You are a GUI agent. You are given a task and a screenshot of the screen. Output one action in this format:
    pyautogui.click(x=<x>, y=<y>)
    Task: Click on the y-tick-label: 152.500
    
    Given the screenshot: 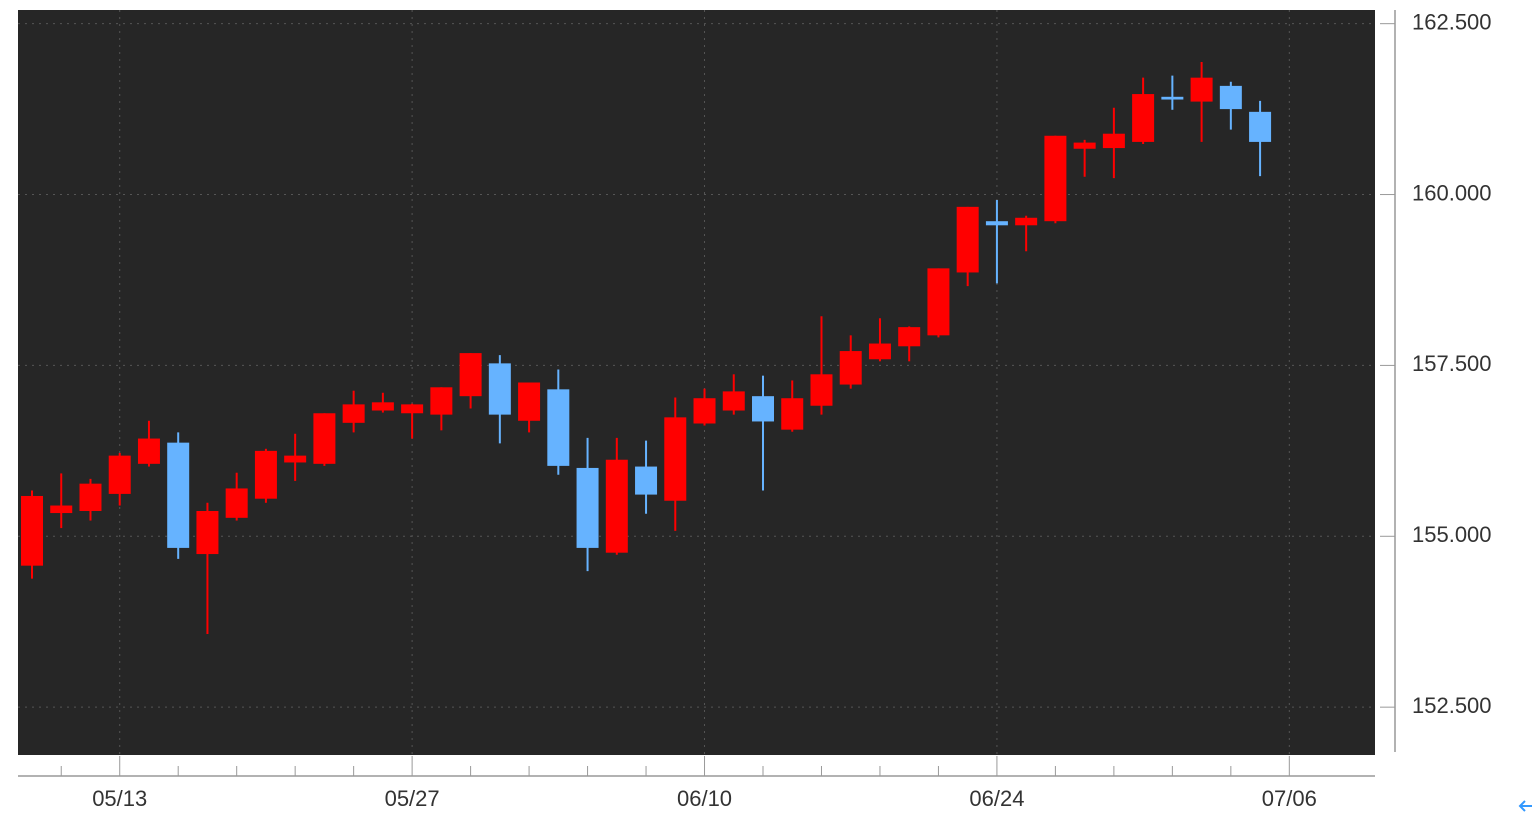 What is the action you would take?
    pyautogui.click(x=1452, y=705)
    